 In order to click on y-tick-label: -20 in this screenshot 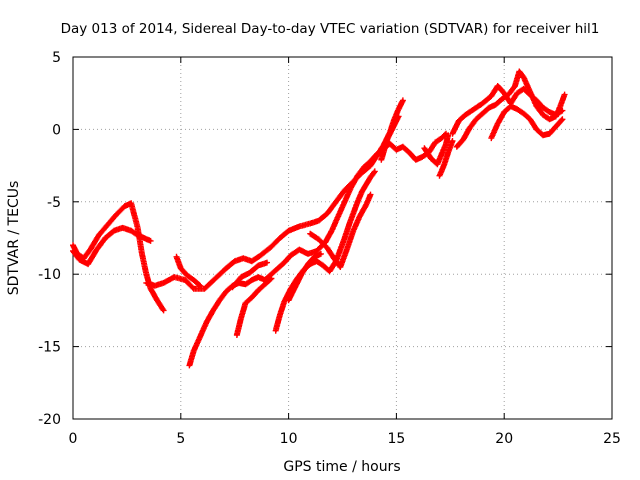, I will do `click(49, 420)`.